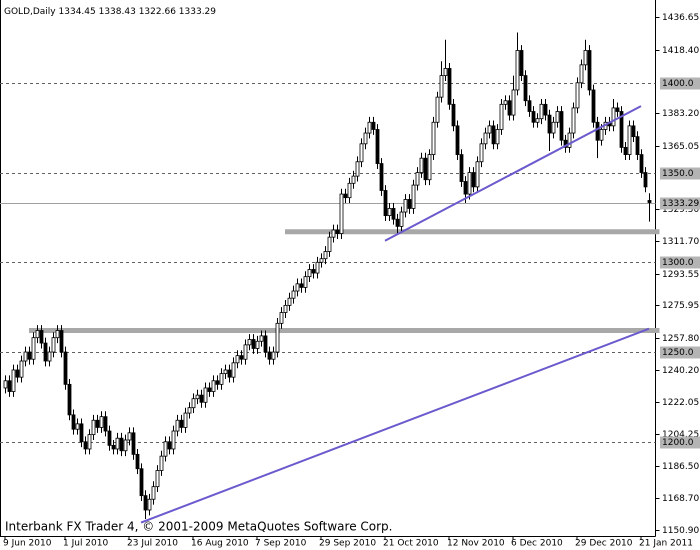  What do you see at coordinates (678, 263) in the screenshot?
I see `level-label: 1300.0` at bounding box center [678, 263].